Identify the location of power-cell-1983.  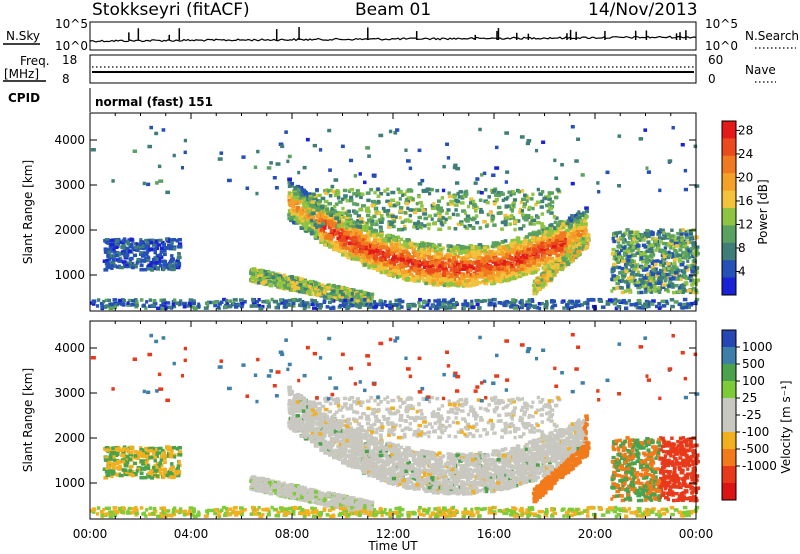
(350, 255).